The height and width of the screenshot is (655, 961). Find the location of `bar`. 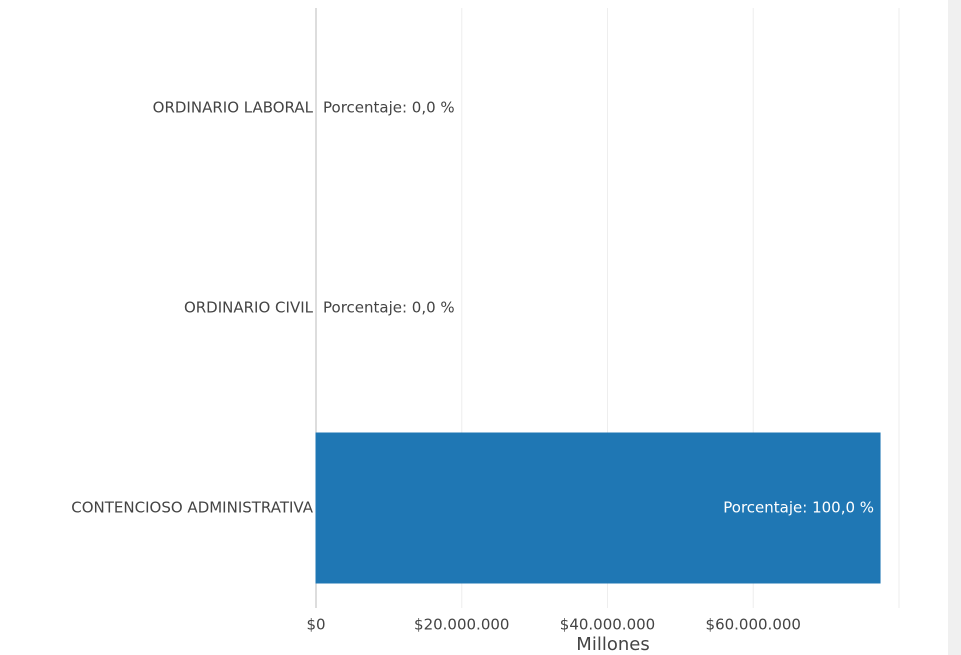

bar is located at coordinates (598, 508).